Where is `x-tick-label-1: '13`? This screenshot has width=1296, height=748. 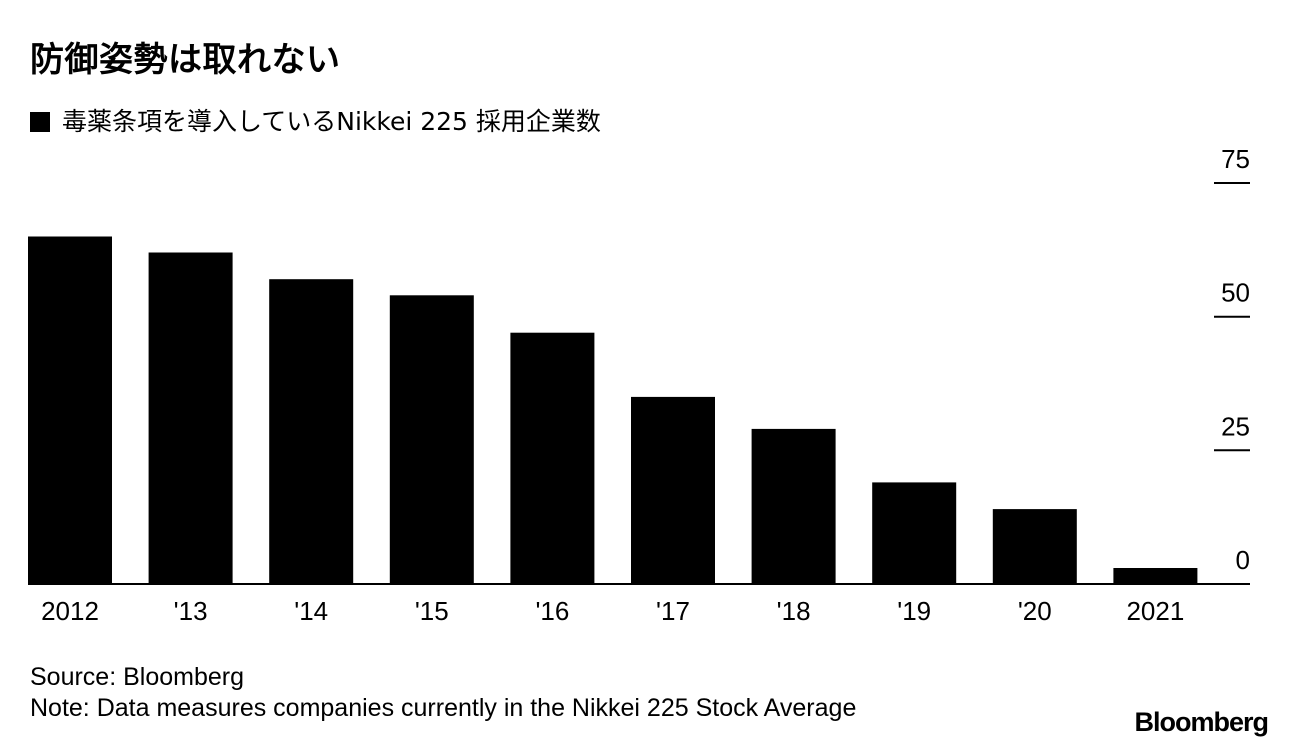
x-tick-label-1: '13 is located at coordinates (191, 611).